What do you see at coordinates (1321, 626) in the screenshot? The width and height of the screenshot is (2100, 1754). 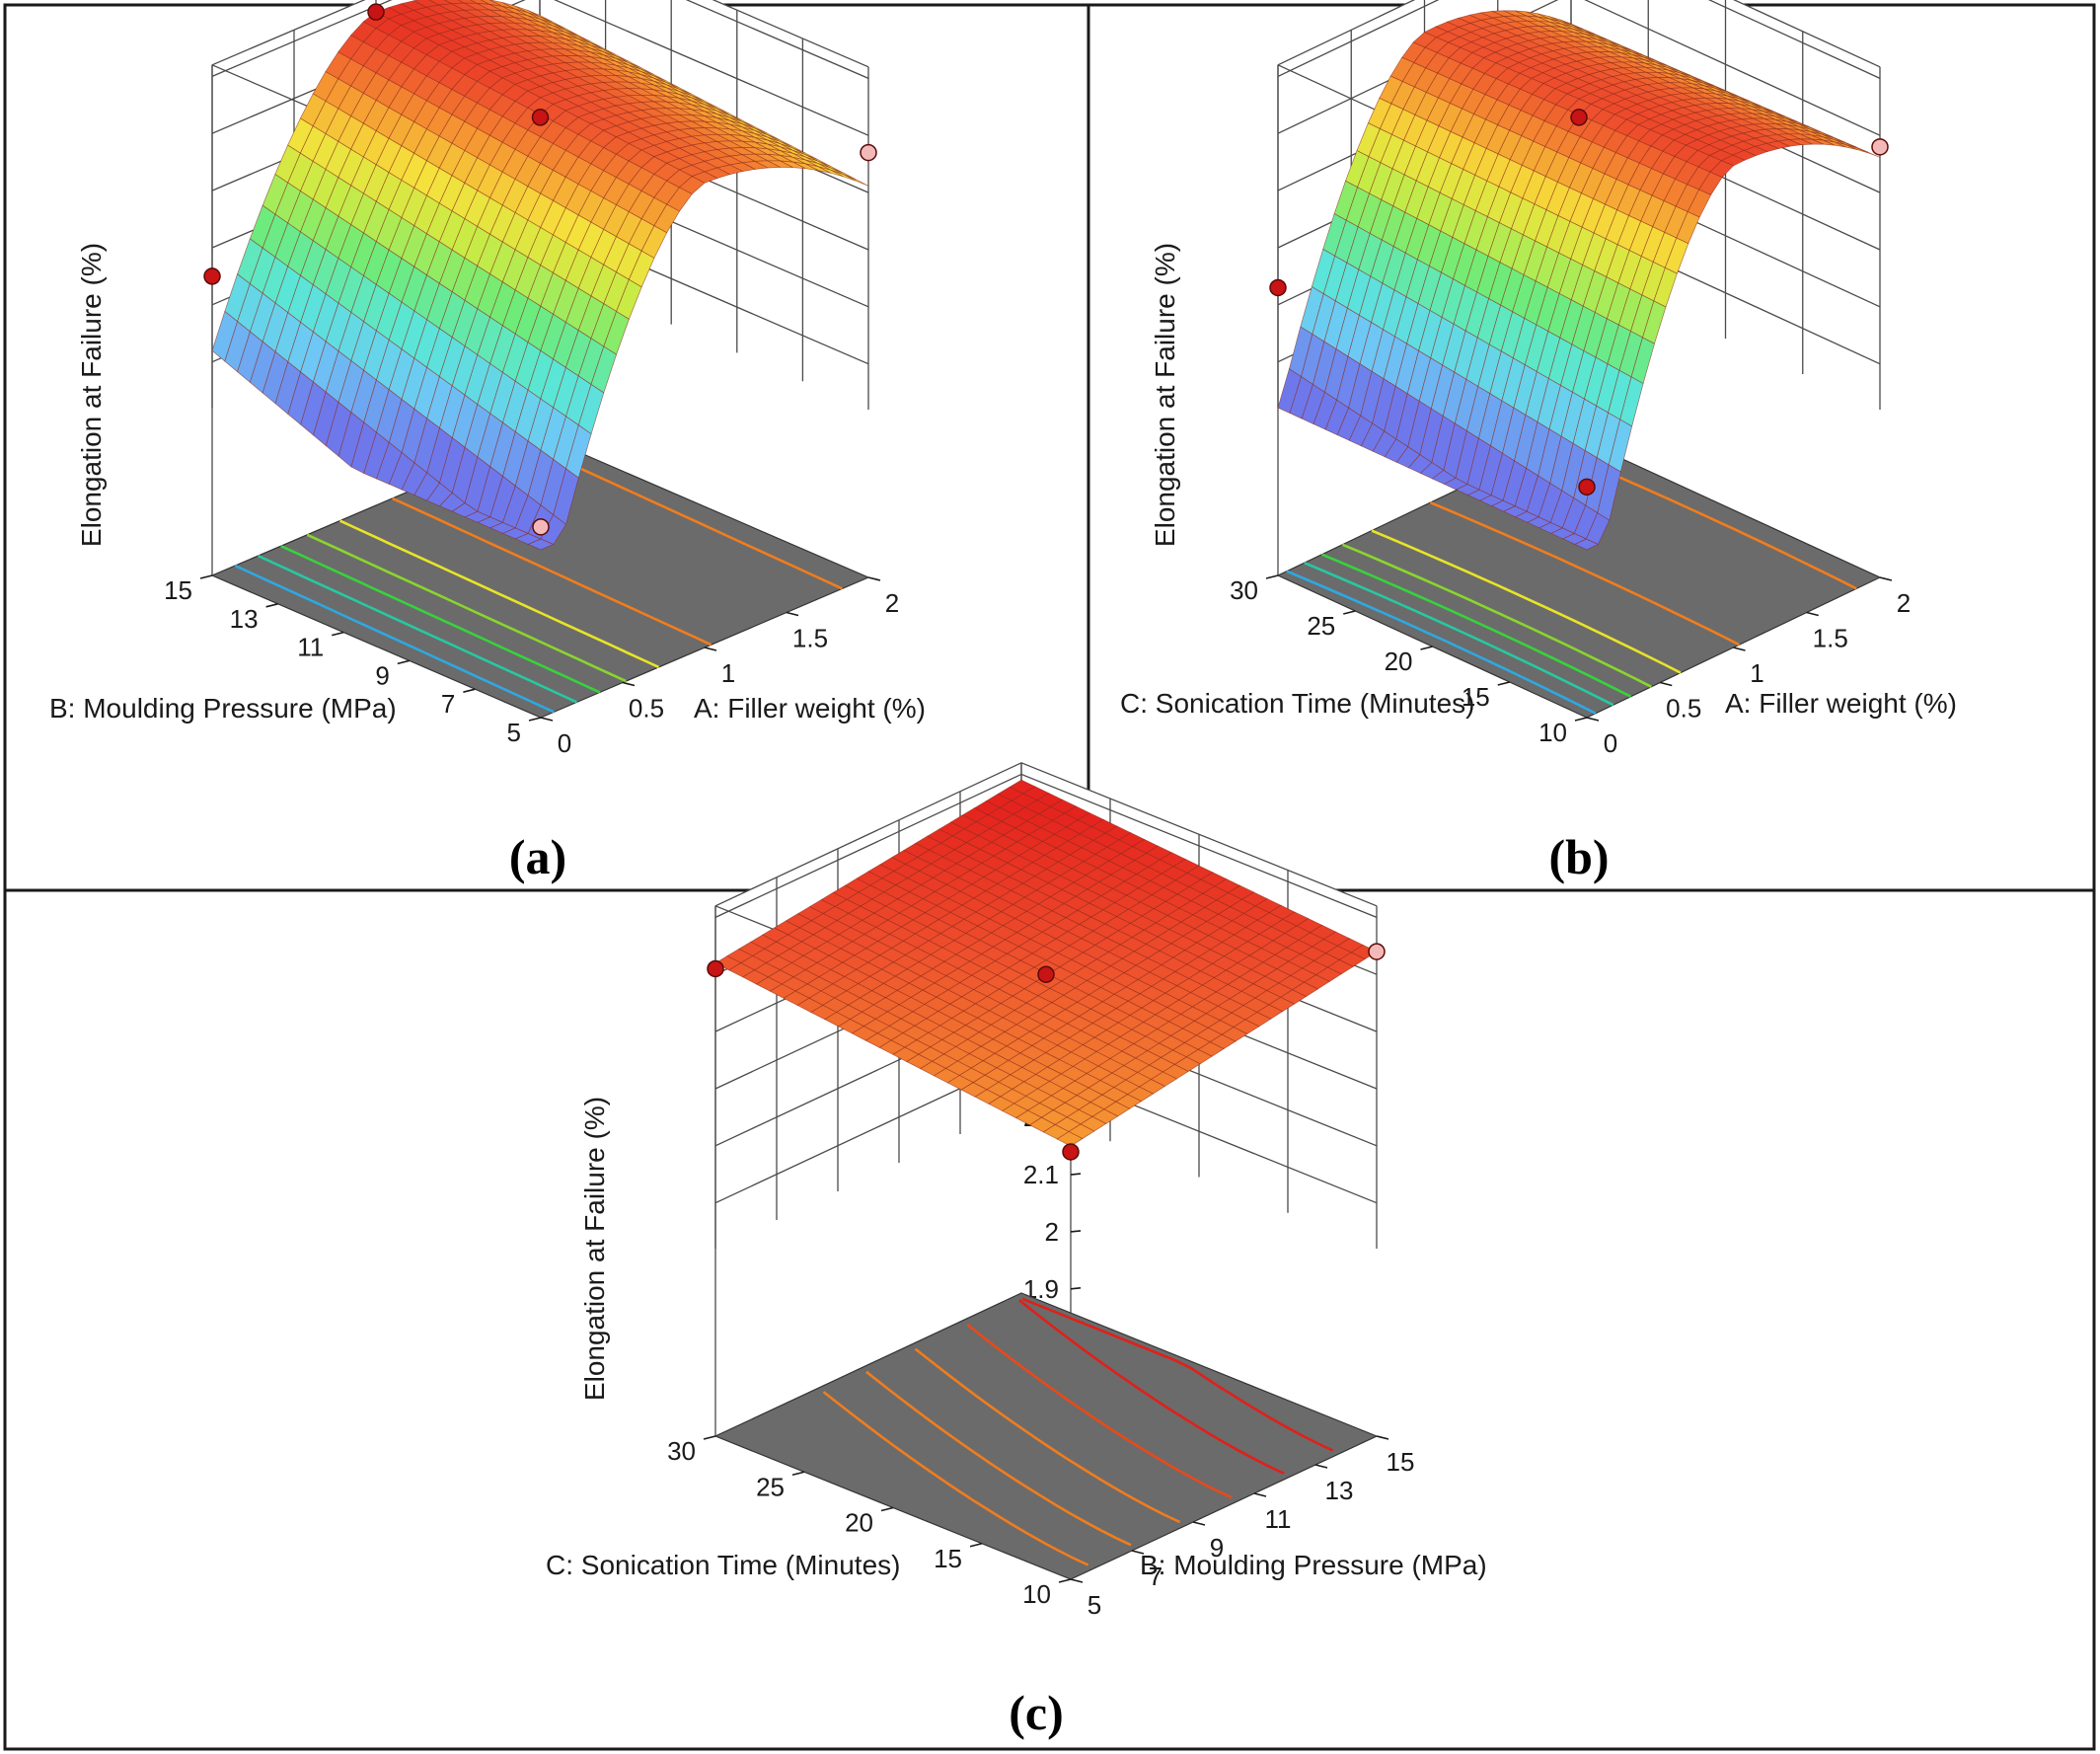 I see `y-tick-label: 25` at bounding box center [1321, 626].